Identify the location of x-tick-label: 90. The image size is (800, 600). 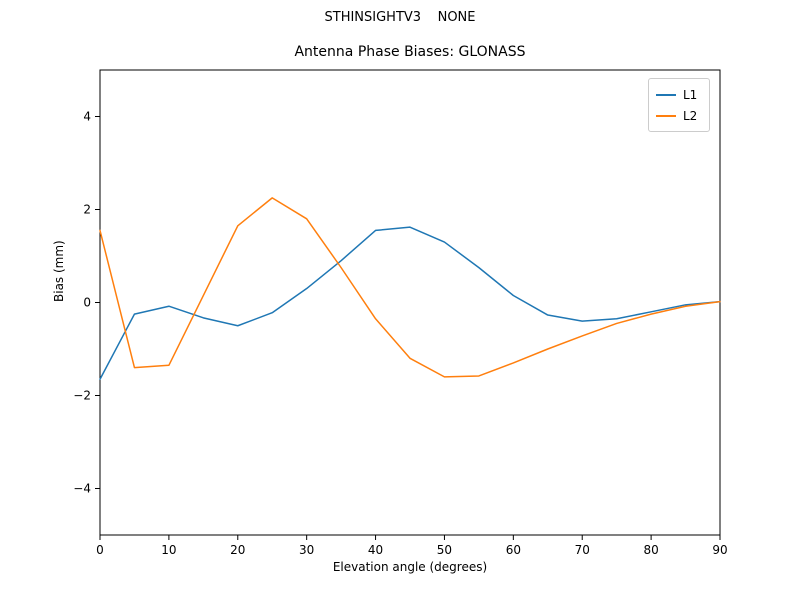
(719, 550).